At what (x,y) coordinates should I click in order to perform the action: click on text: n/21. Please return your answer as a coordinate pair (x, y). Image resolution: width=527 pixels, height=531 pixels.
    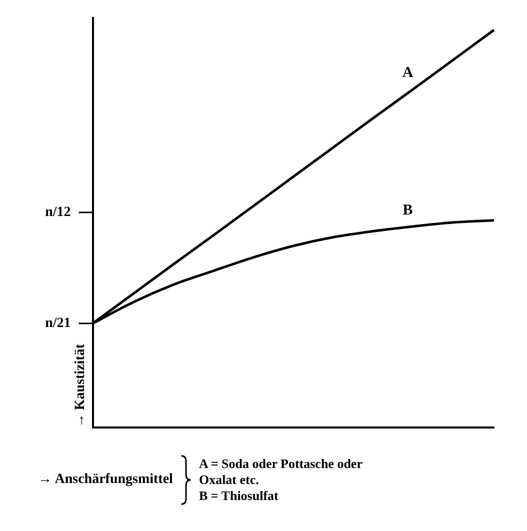
    Looking at the image, I should click on (58, 324).